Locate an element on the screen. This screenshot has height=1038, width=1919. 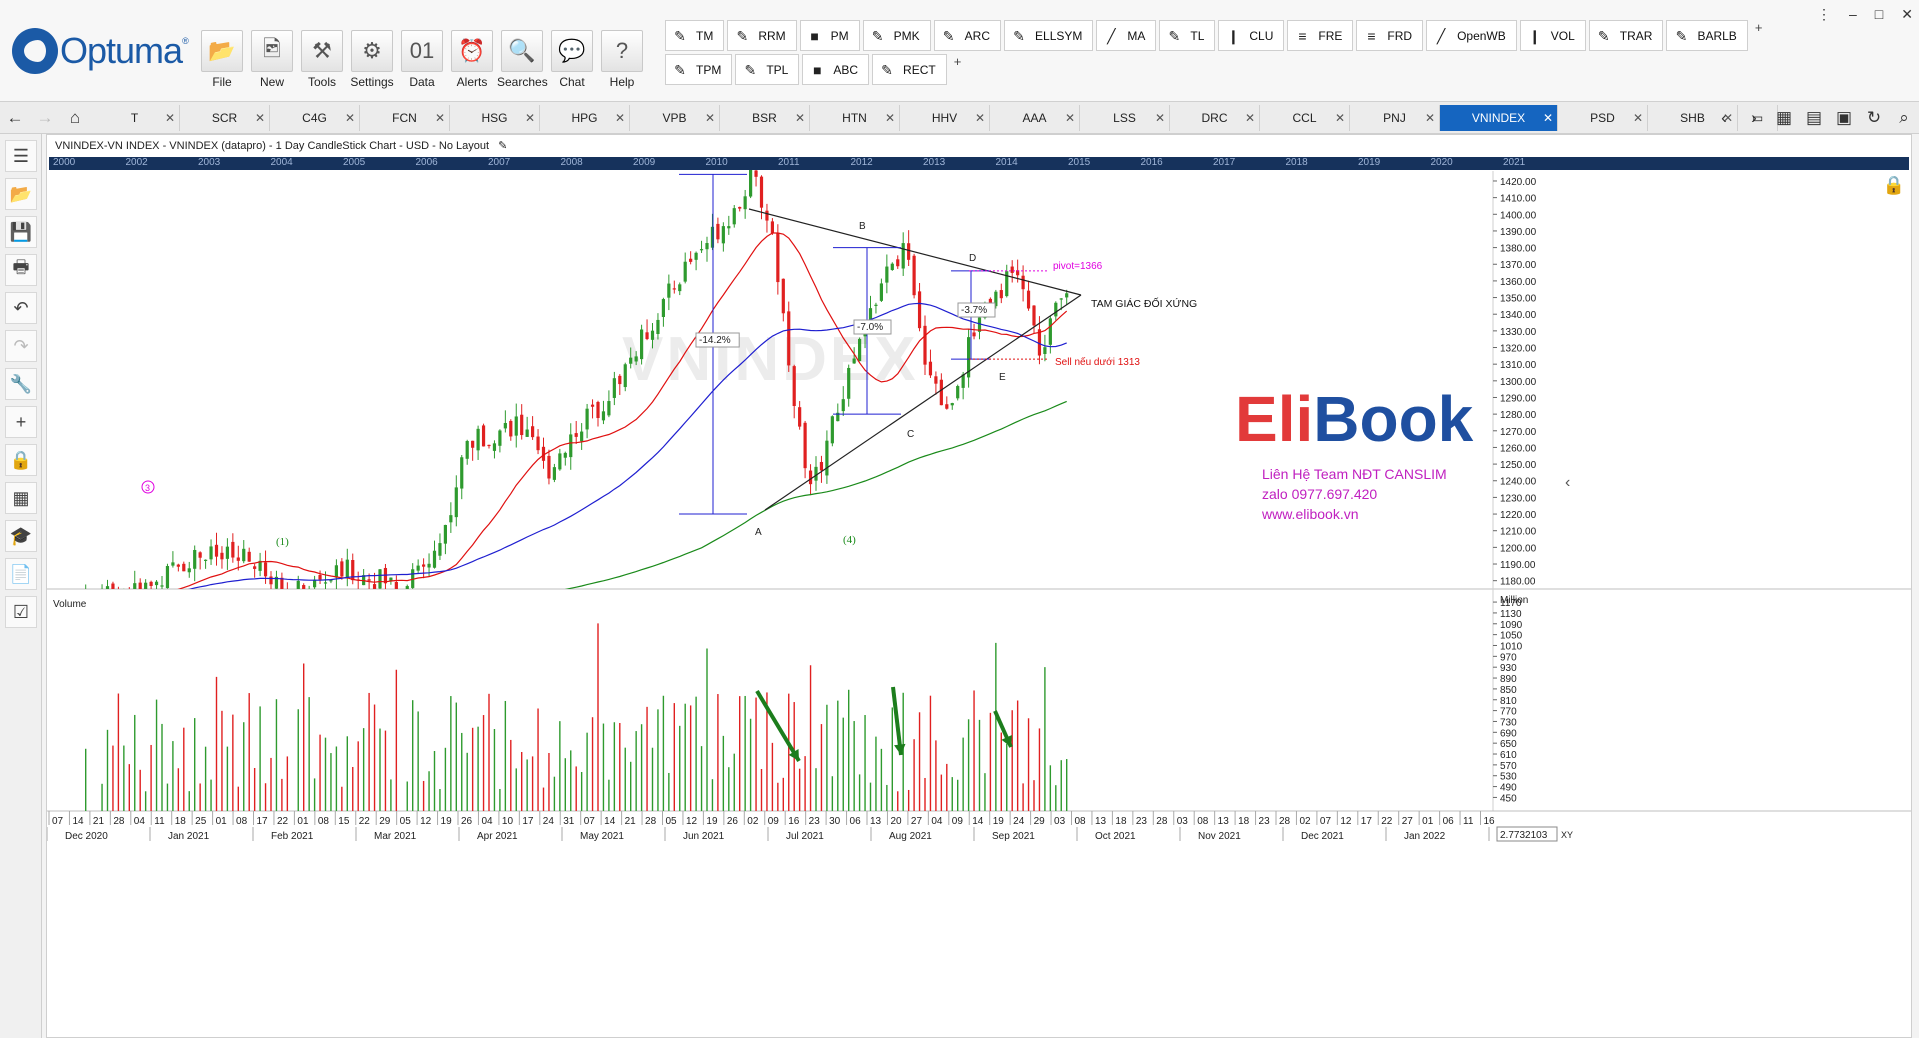
searches-button: 🔍 Searches is located at coordinates (522, 59).